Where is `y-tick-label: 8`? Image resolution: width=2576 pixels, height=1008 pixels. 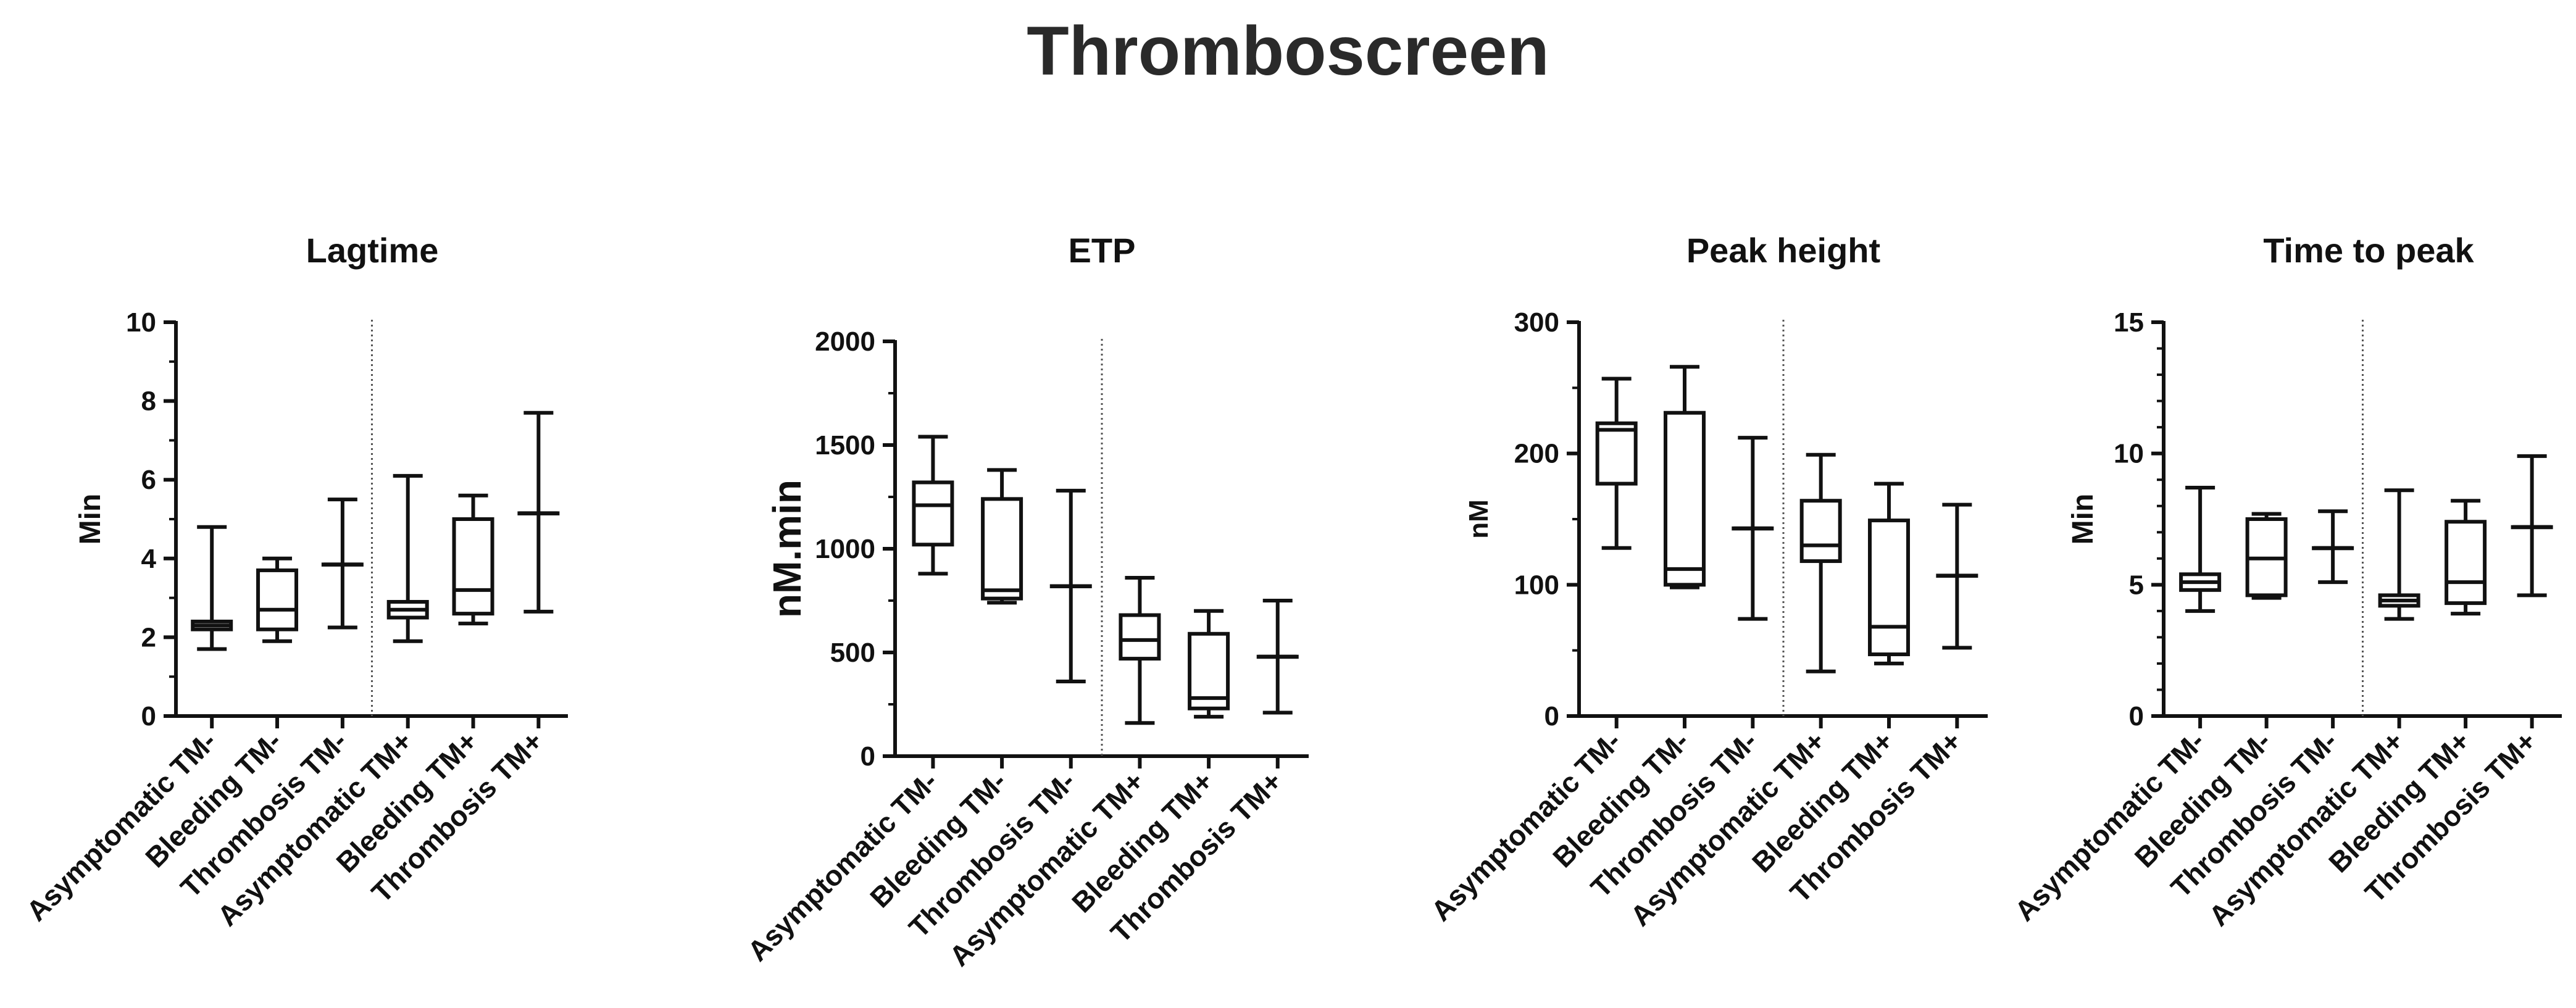
y-tick-label: 8 is located at coordinates (148, 401).